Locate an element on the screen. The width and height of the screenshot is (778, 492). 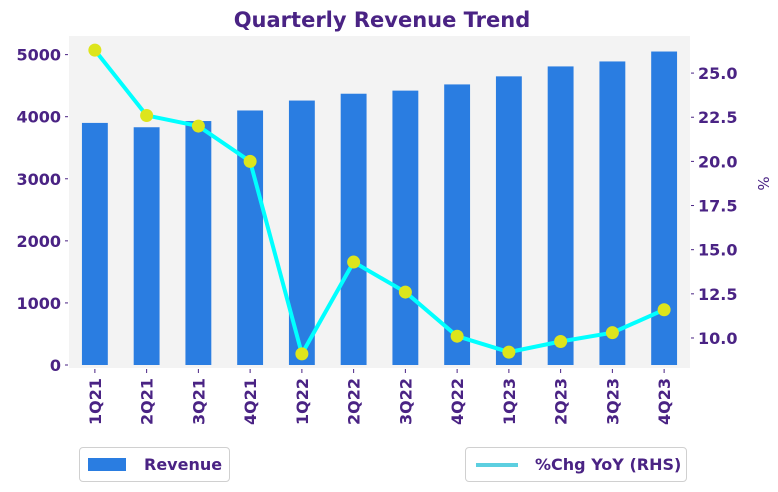
point-3Q21 is located at coordinates (198, 126).